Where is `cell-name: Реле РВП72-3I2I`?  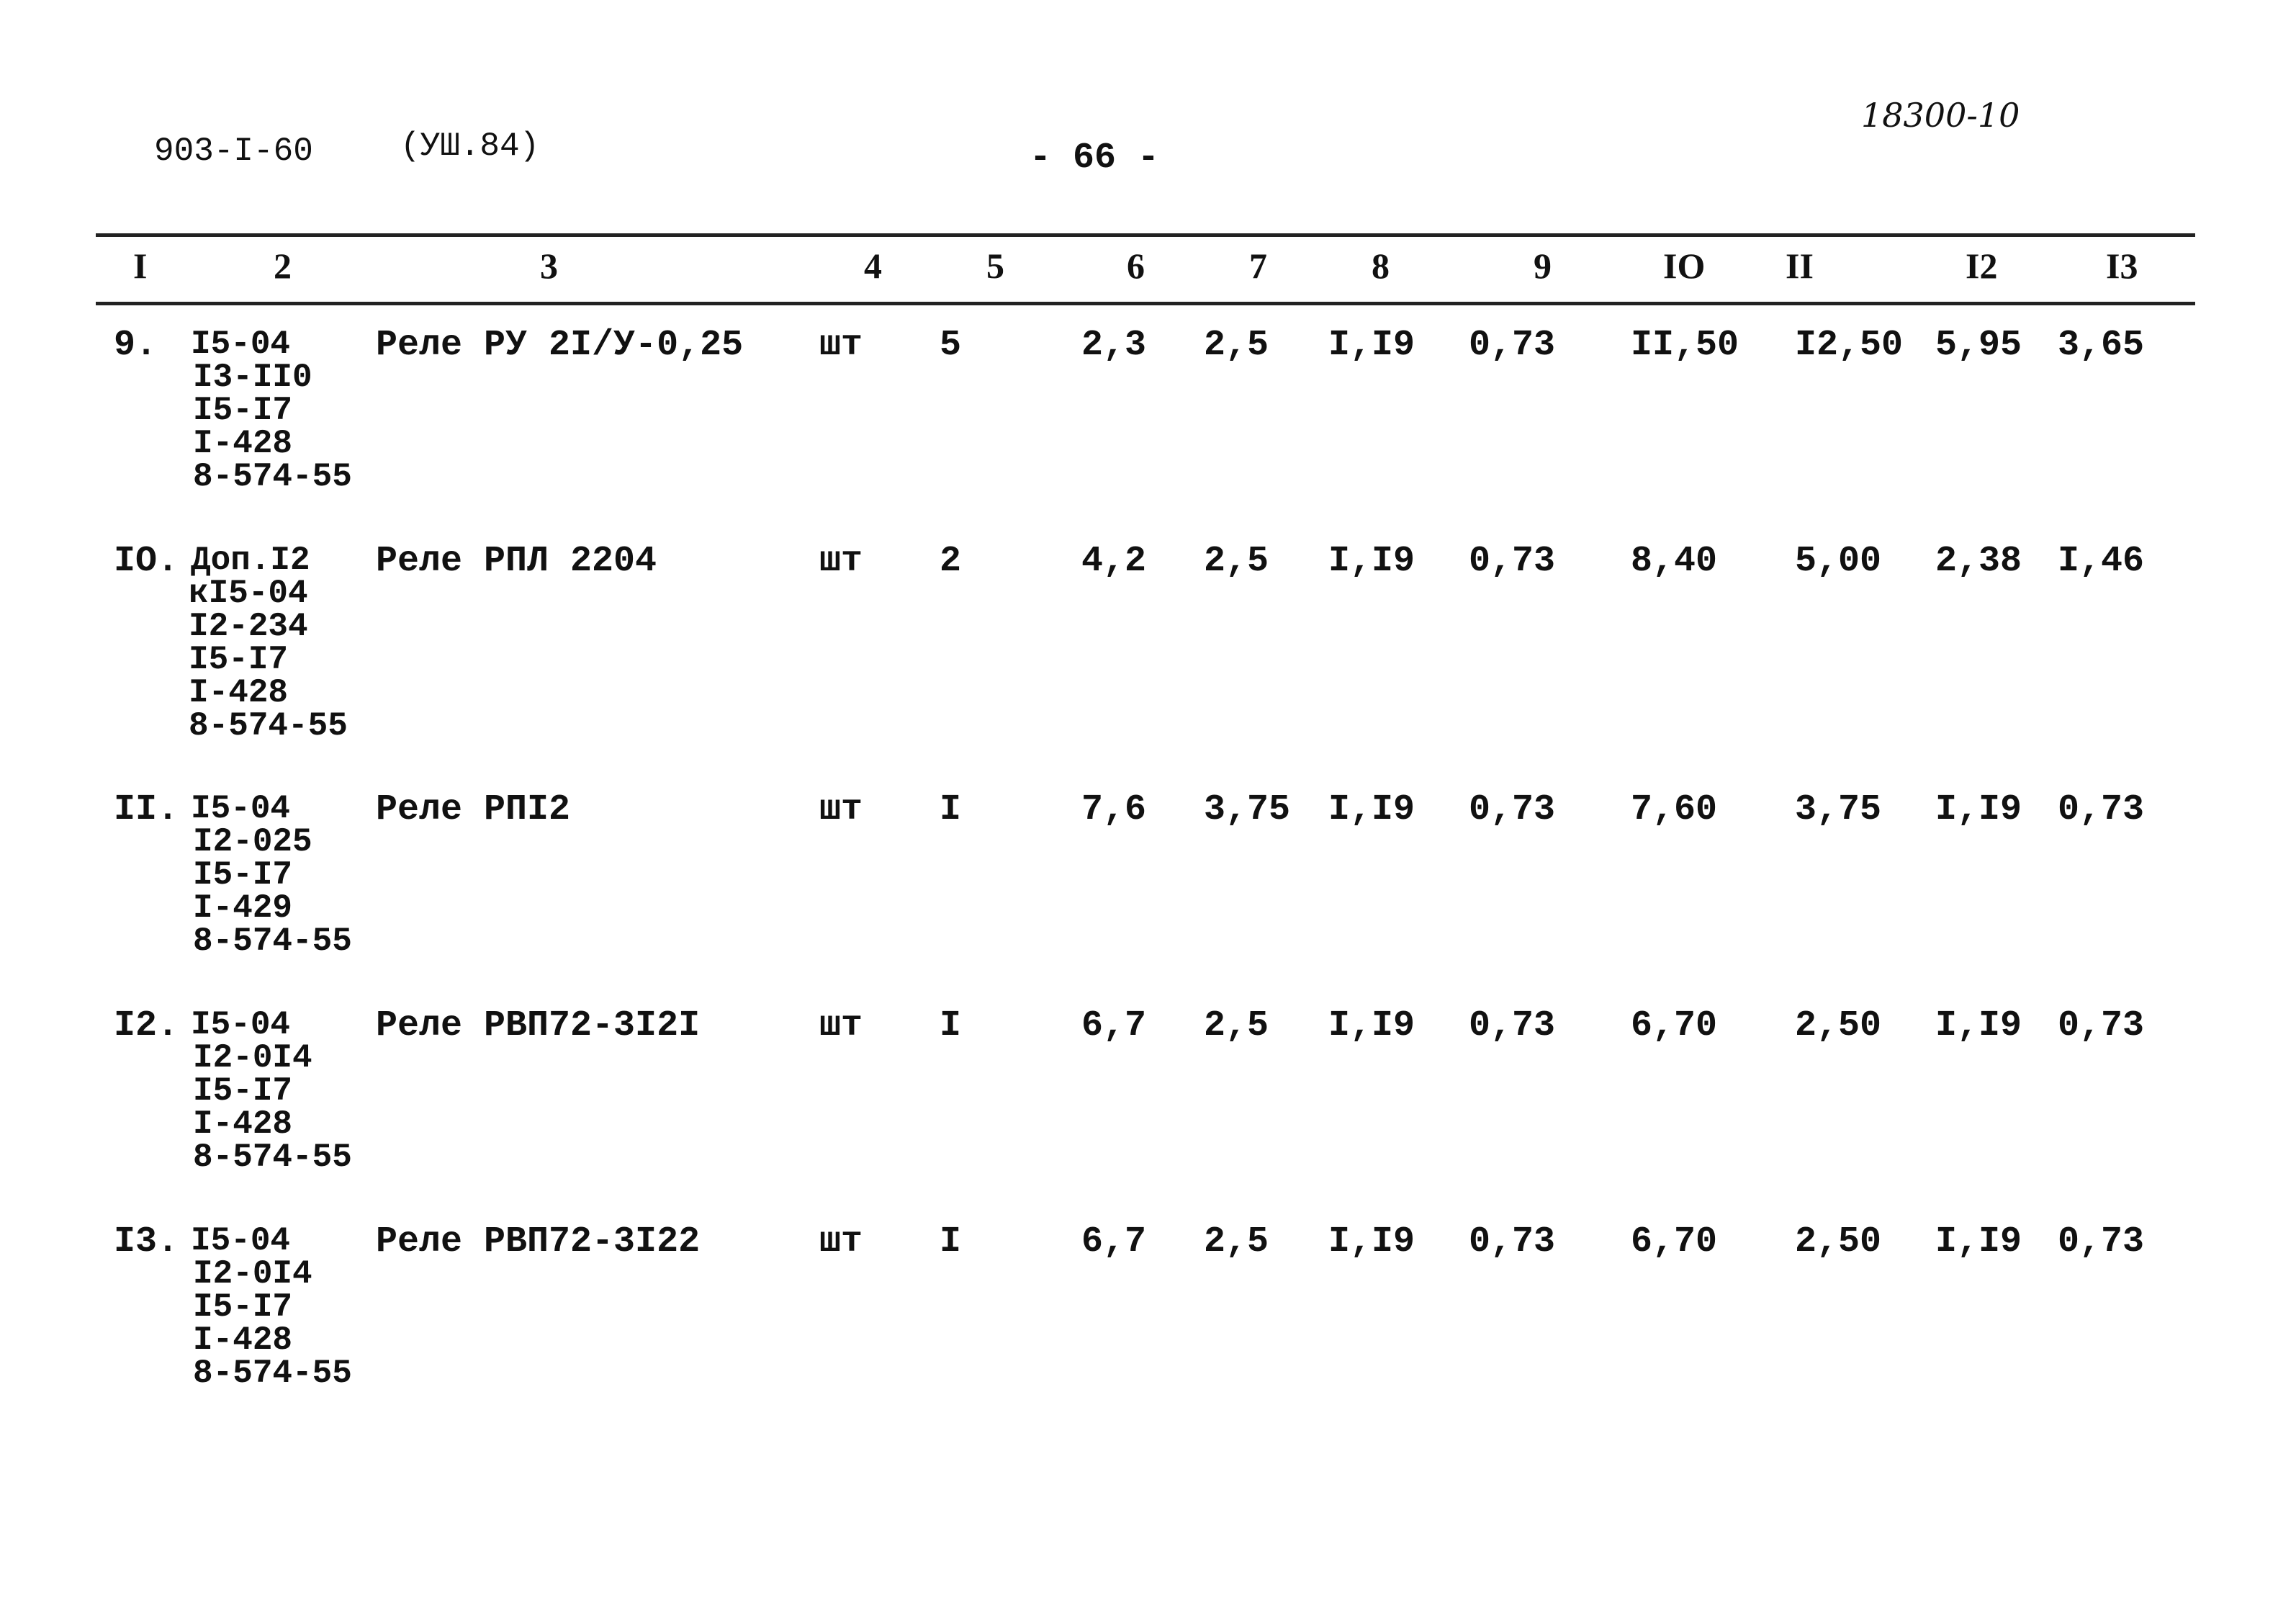 cell-name: Реле РВП72-3I2I is located at coordinates (539, 1025).